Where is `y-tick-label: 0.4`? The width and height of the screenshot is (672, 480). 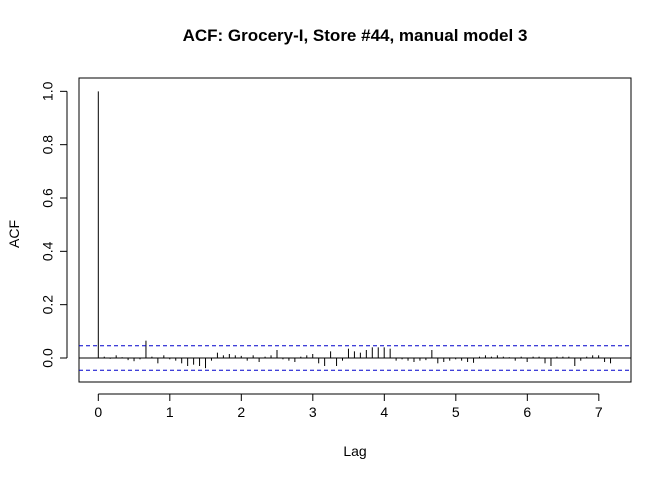 y-tick-label: 0.4 is located at coordinates (48, 251).